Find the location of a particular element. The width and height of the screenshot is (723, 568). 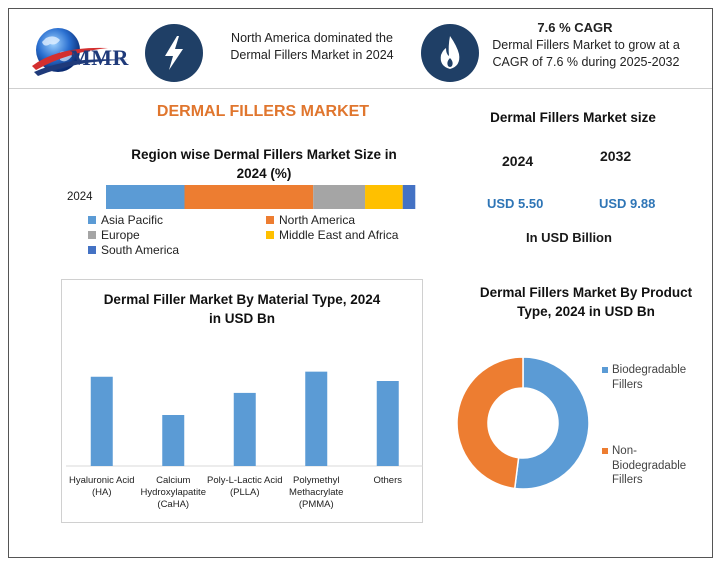

lightning-icon is located at coordinates (174, 53).